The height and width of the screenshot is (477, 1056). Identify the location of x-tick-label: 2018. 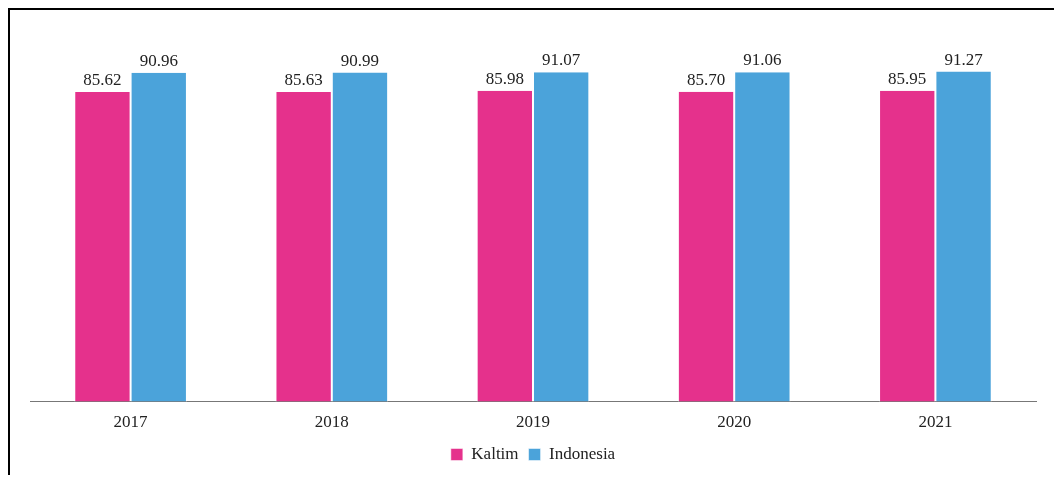
(331, 422).